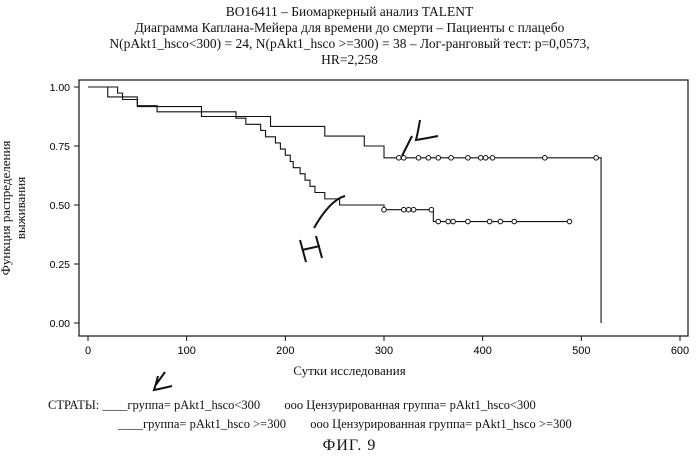 This screenshot has height=458, width=699. What do you see at coordinates (329, 212) in the screenshot?
I see `annotation-pointer-high` at bounding box center [329, 212].